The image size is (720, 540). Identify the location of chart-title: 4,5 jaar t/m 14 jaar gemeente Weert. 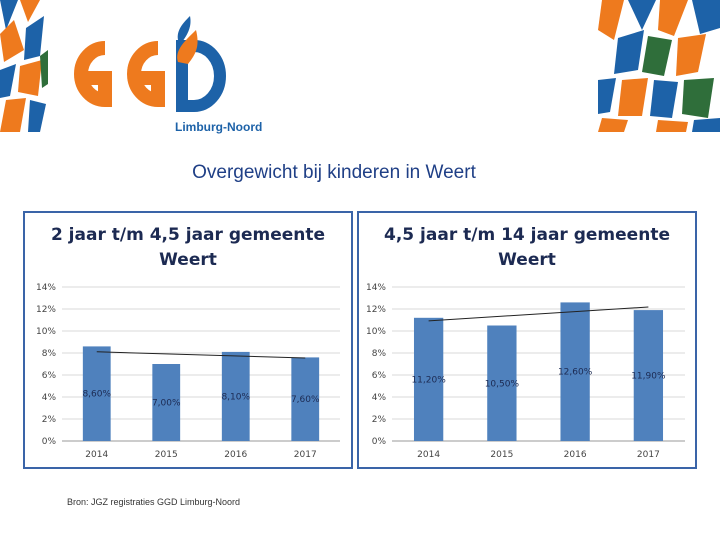
(527, 248).